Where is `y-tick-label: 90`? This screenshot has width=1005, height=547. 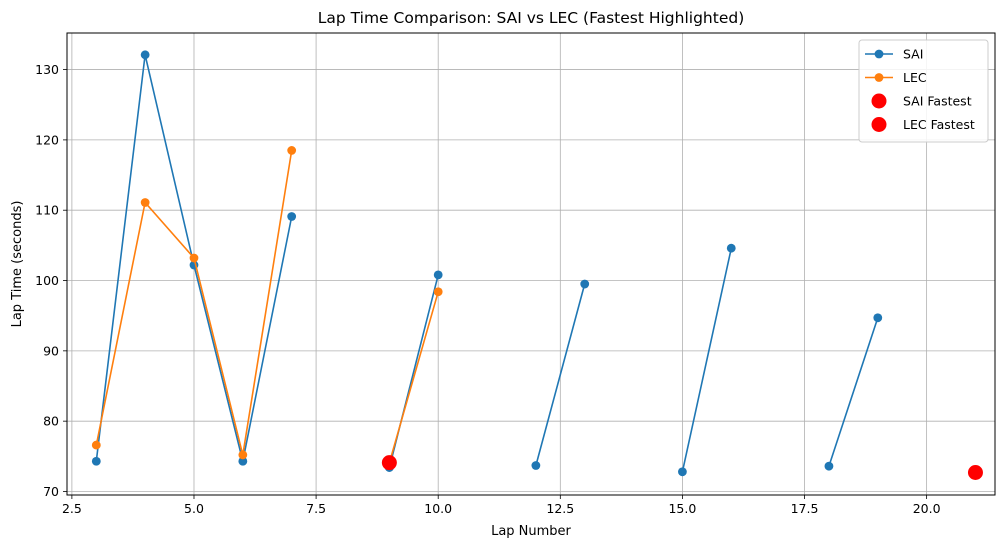 y-tick-label: 90 is located at coordinates (51, 350).